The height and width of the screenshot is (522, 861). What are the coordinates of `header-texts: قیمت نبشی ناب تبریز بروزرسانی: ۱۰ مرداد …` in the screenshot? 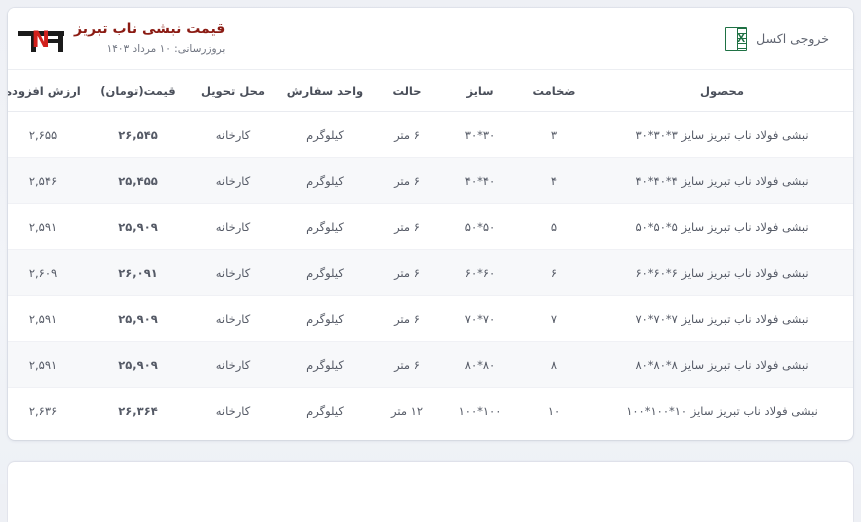 It's located at (149, 38).